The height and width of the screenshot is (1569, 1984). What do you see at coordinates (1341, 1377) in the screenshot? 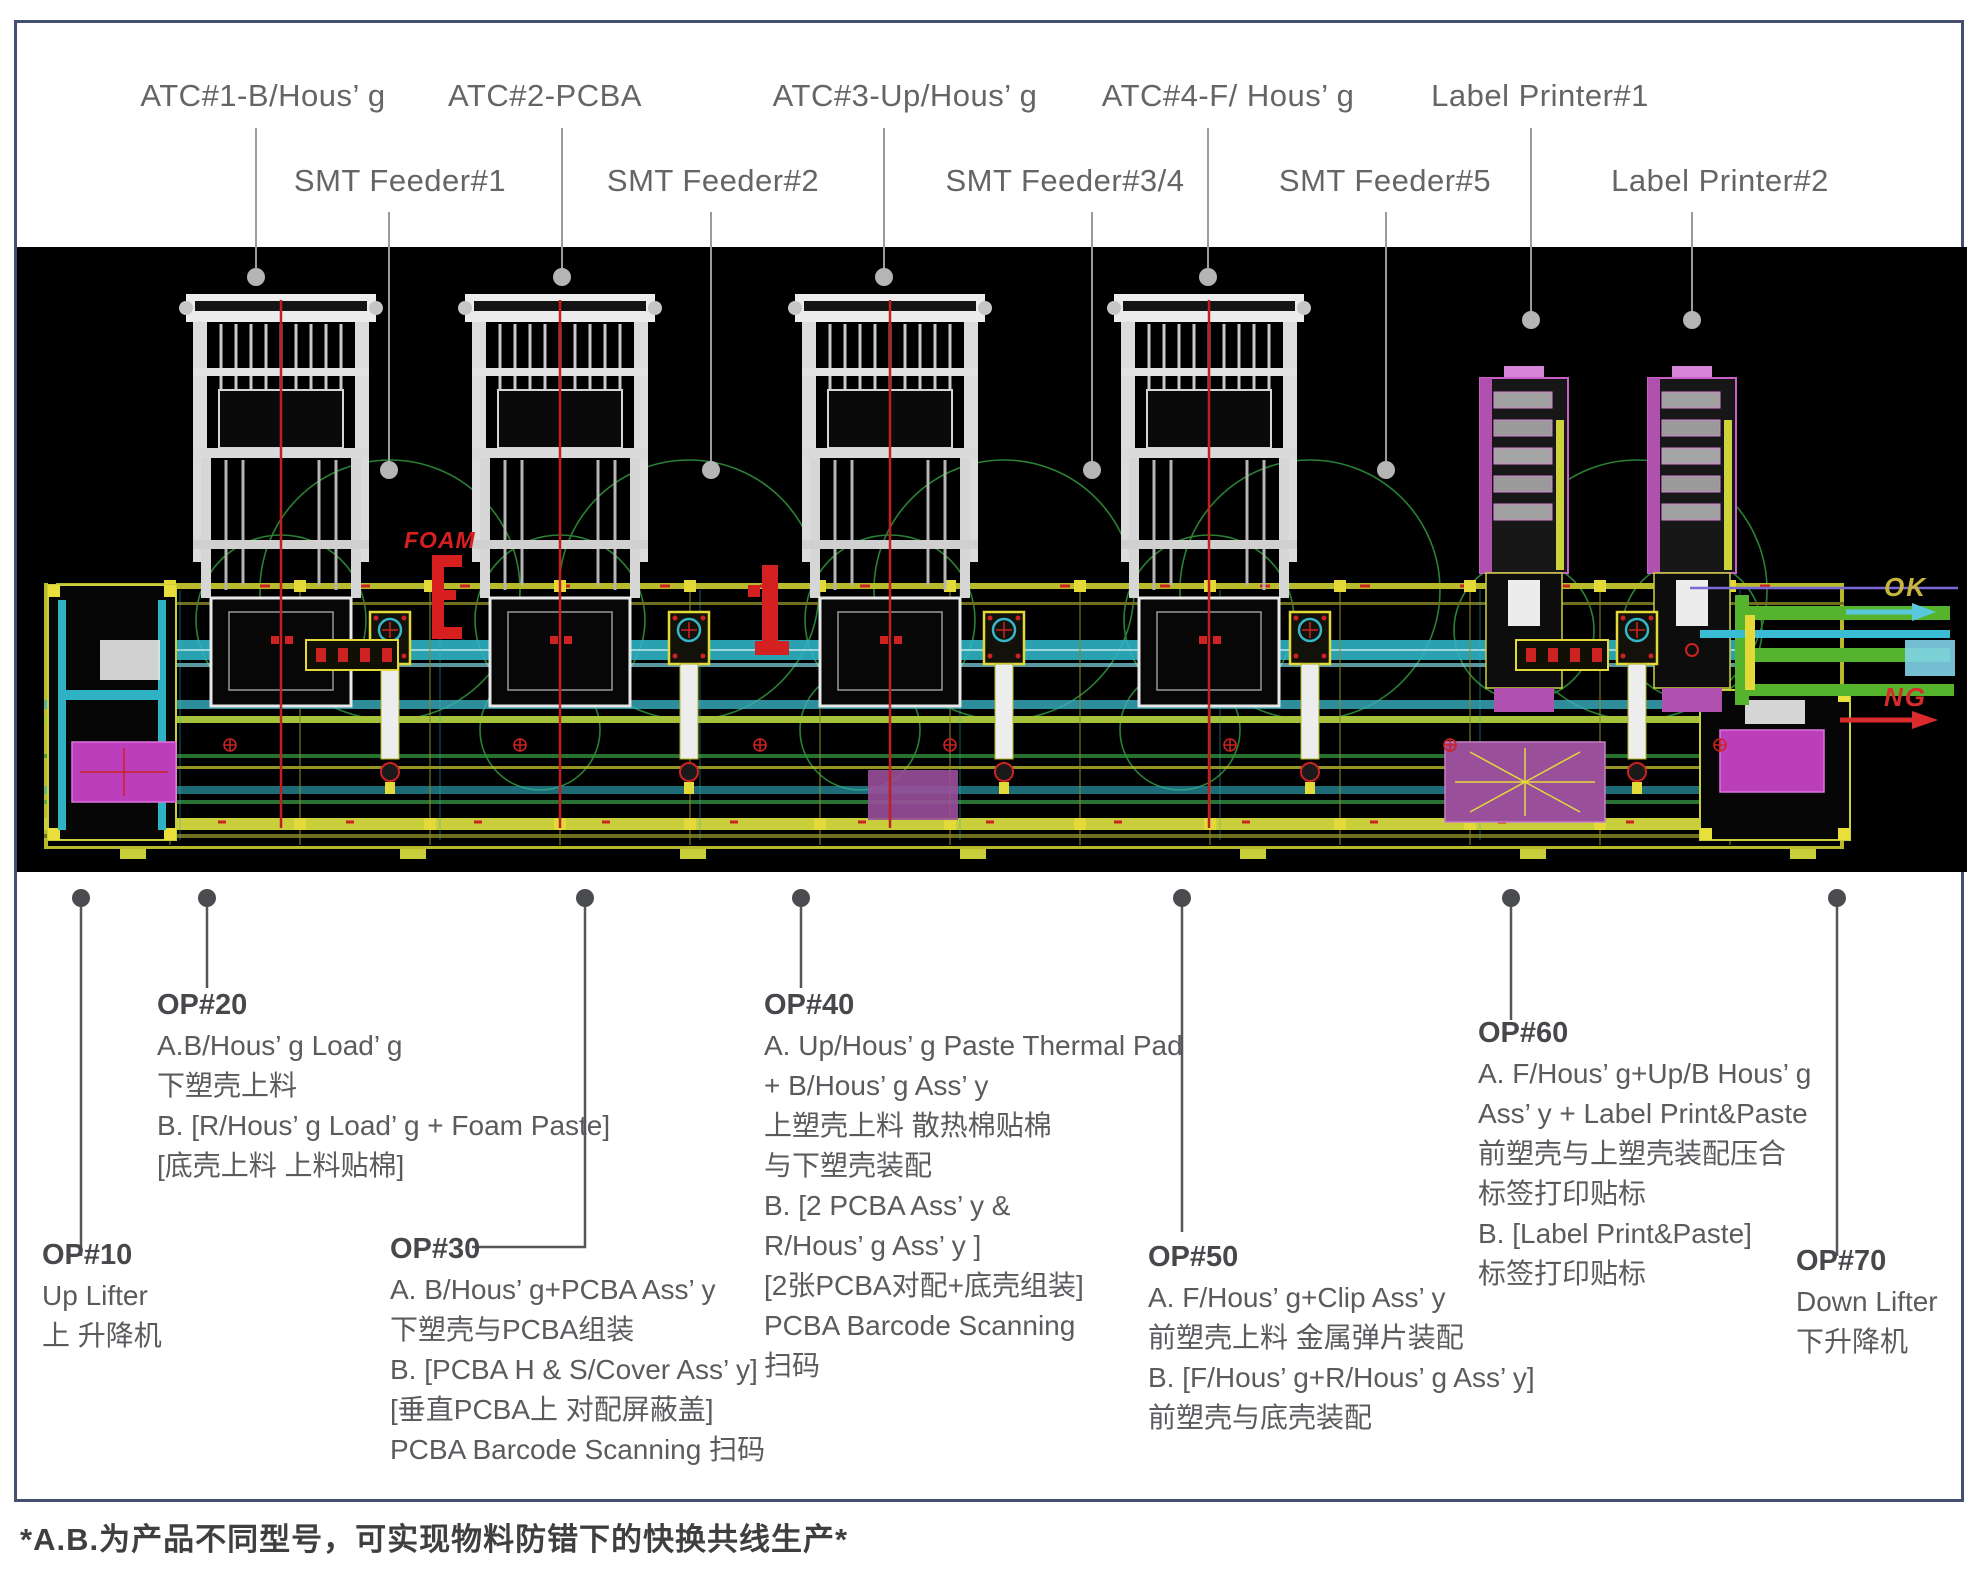
I see `op-line: B. [F/Hous’ g+R/Hous’ g Ass’ y]` at bounding box center [1341, 1377].